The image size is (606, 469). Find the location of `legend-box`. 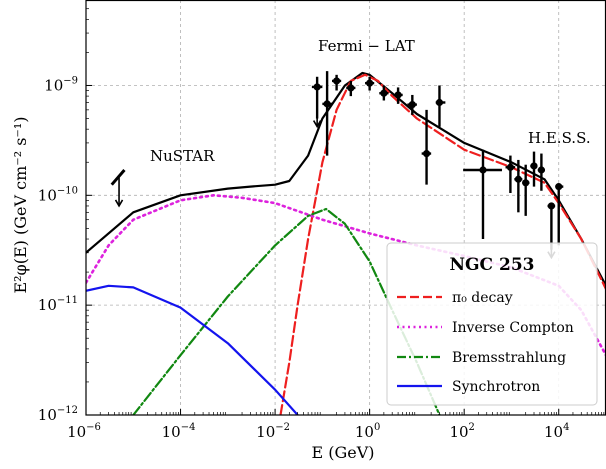

legend-box is located at coordinates (492, 324).